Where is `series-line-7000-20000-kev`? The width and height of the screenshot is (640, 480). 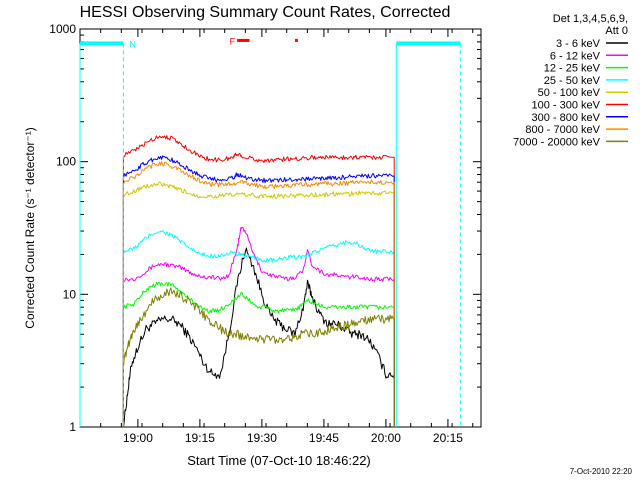 series-line-7000-20000-kev is located at coordinates (258, 357).